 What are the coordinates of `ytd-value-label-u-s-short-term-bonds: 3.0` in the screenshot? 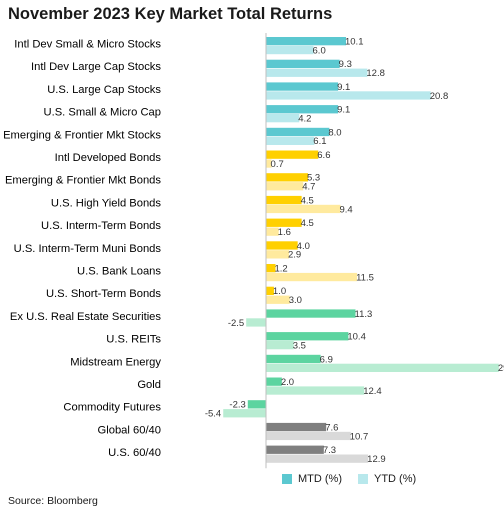 It's located at (295, 300).